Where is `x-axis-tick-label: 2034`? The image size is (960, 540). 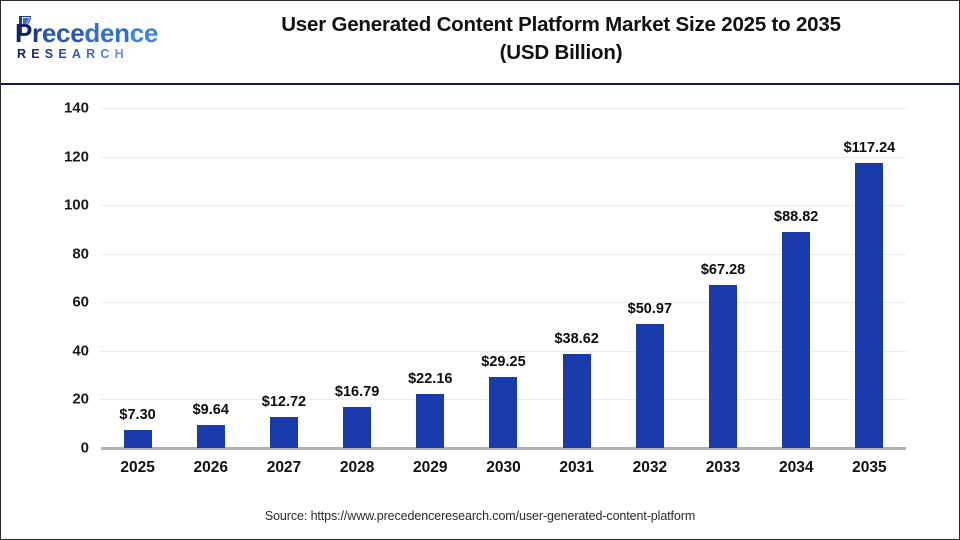 x-axis-tick-label: 2034 is located at coordinates (796, 467).